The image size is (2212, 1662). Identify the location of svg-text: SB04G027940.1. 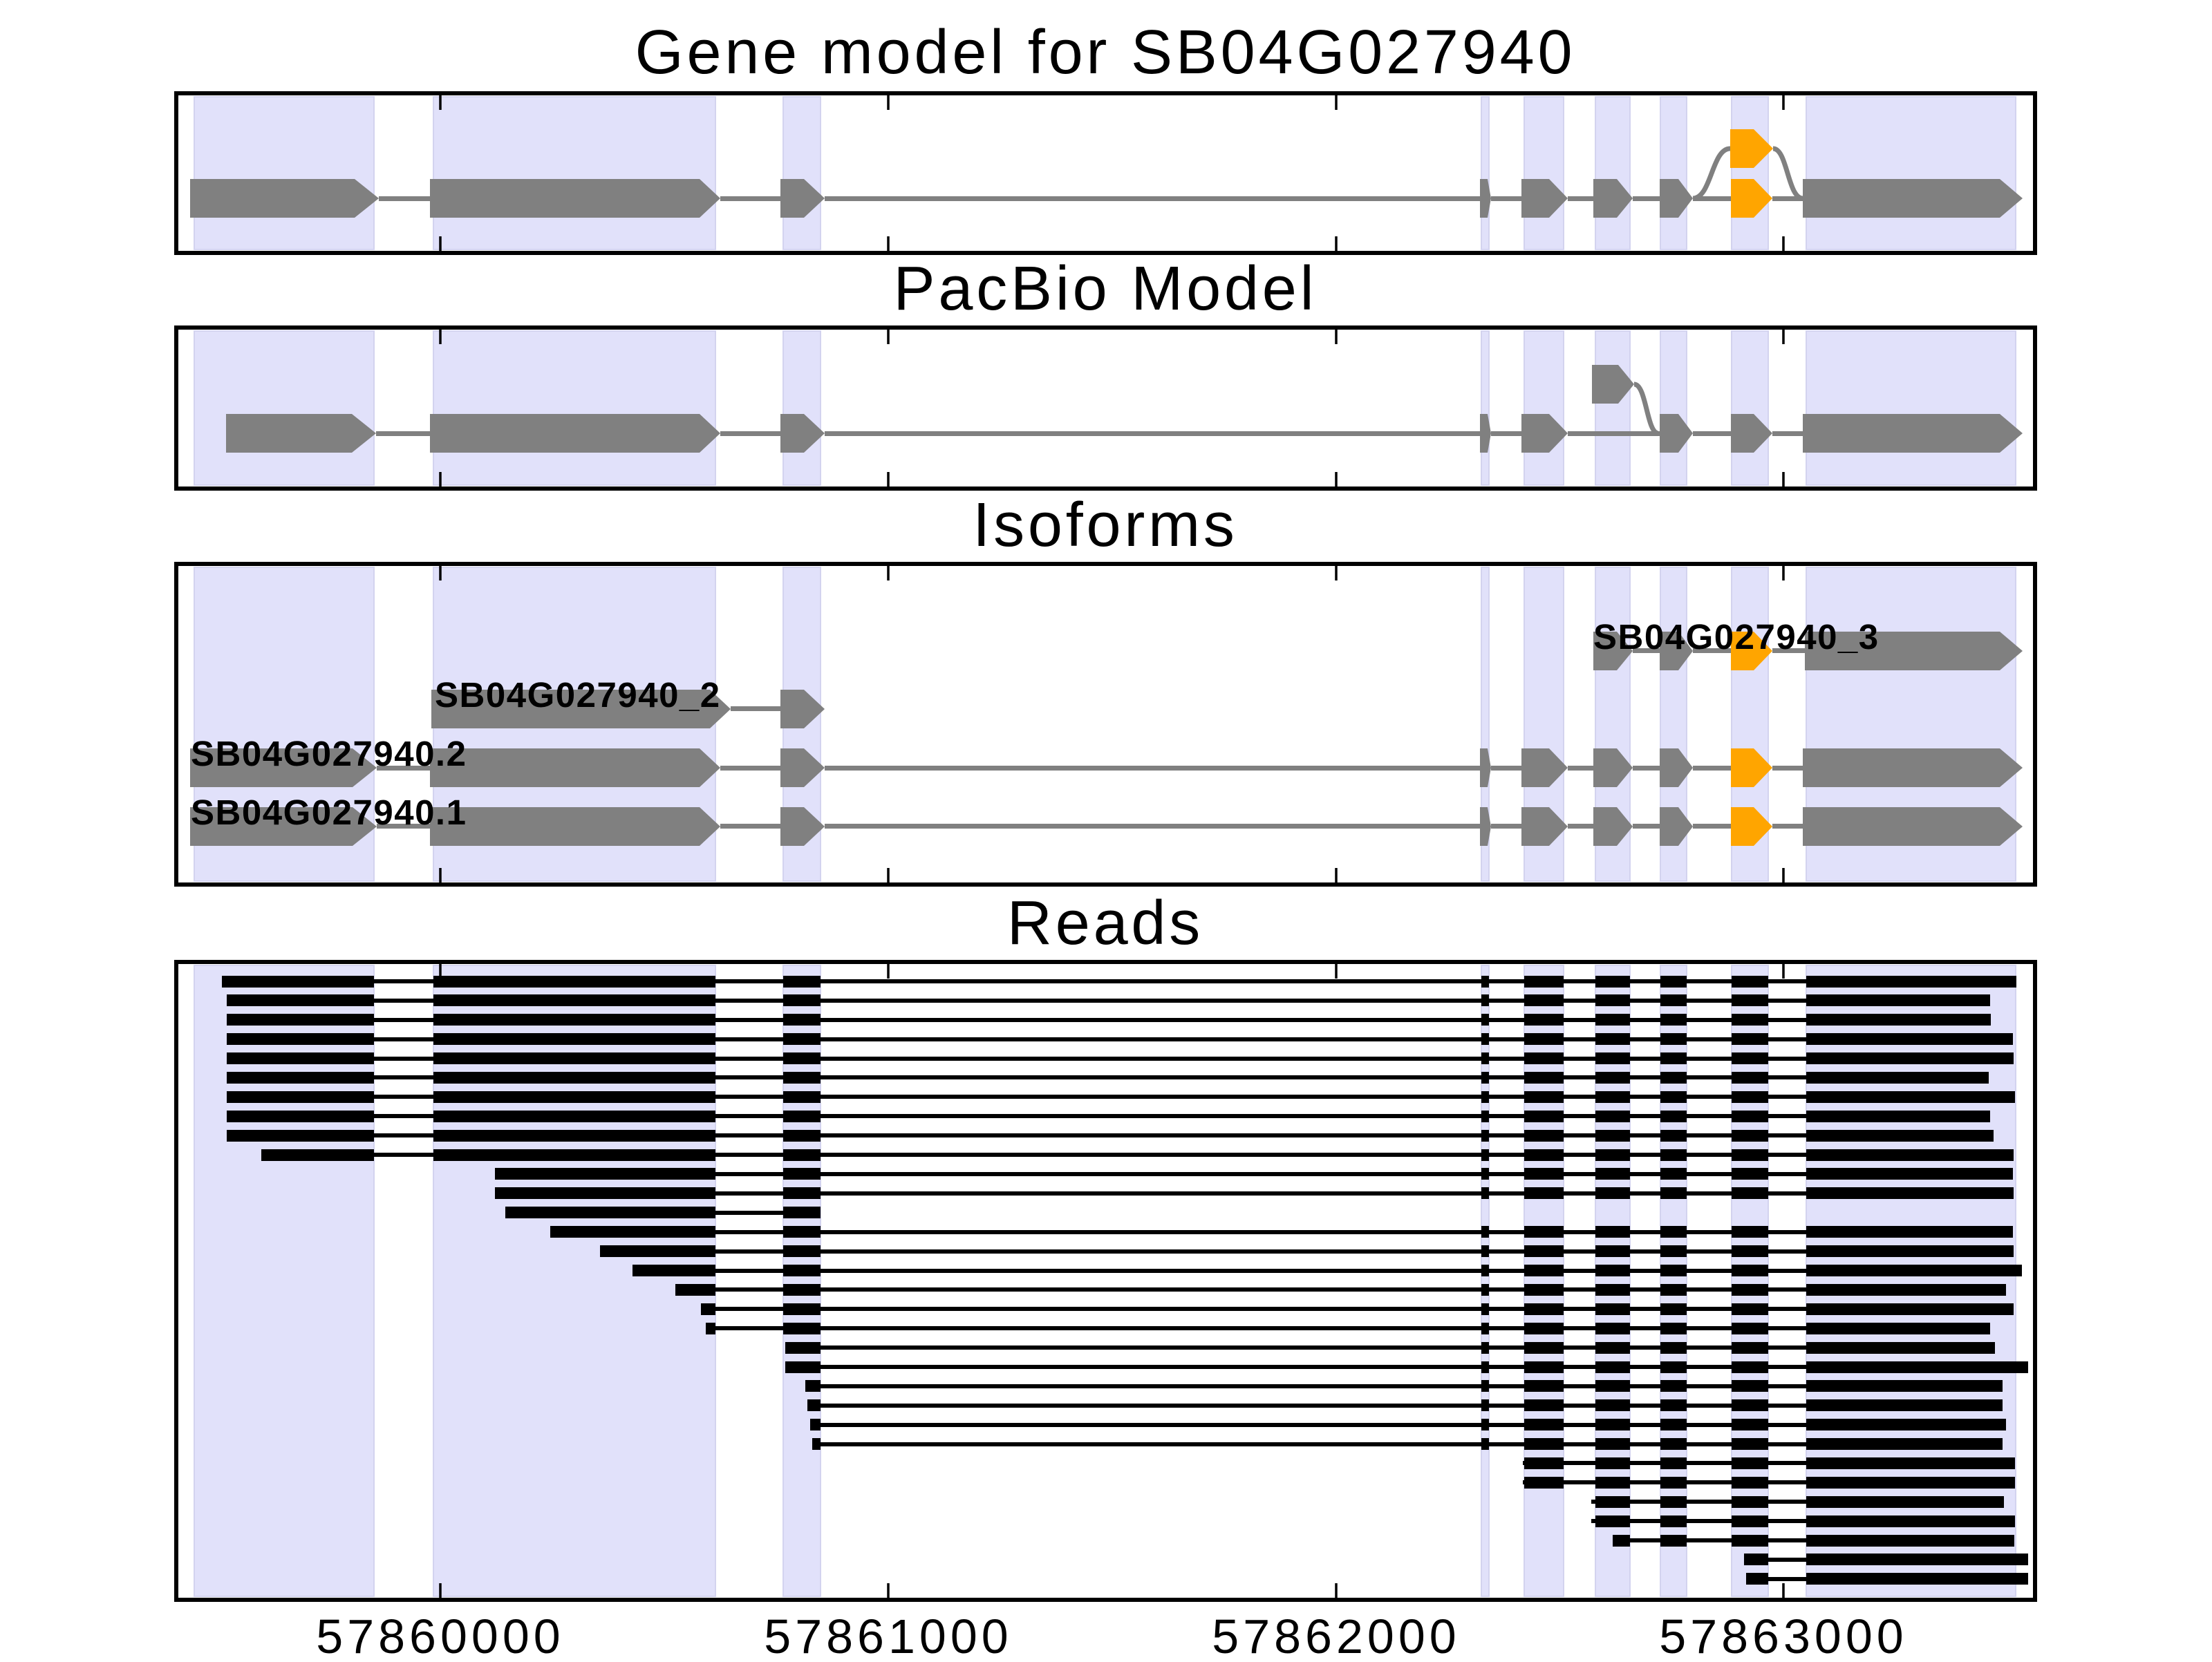
(329, 813).